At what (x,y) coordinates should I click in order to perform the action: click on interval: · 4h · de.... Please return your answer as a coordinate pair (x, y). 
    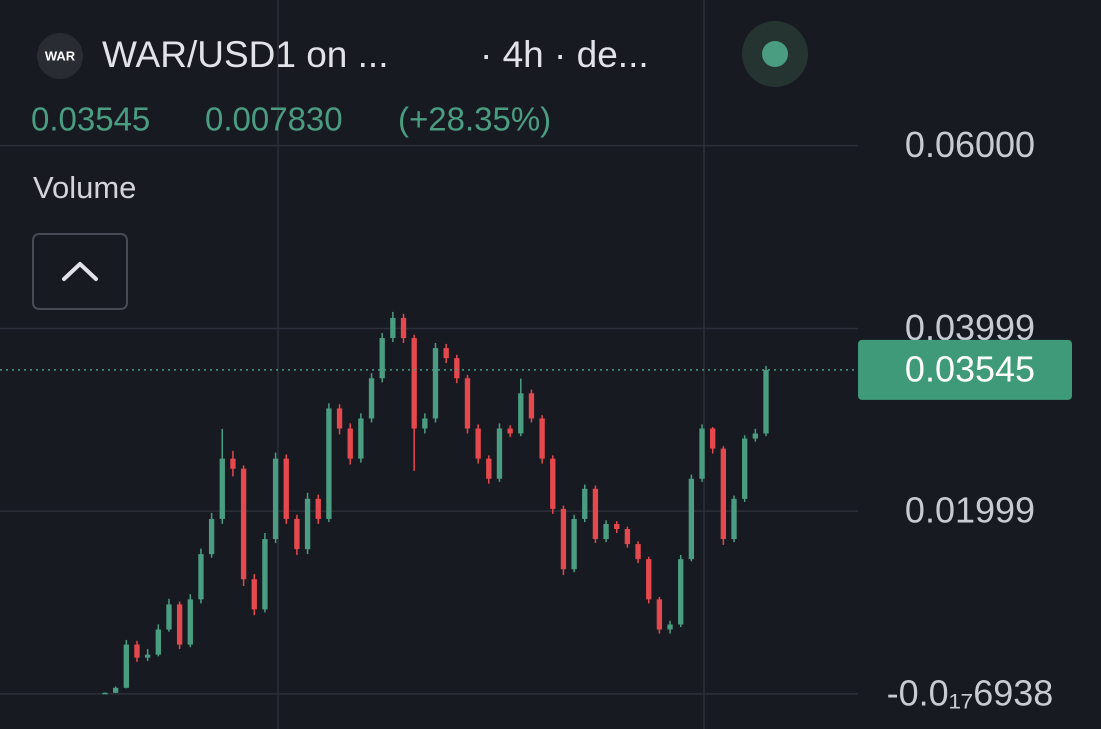
    Looking at the image, I should click on (564, 54).